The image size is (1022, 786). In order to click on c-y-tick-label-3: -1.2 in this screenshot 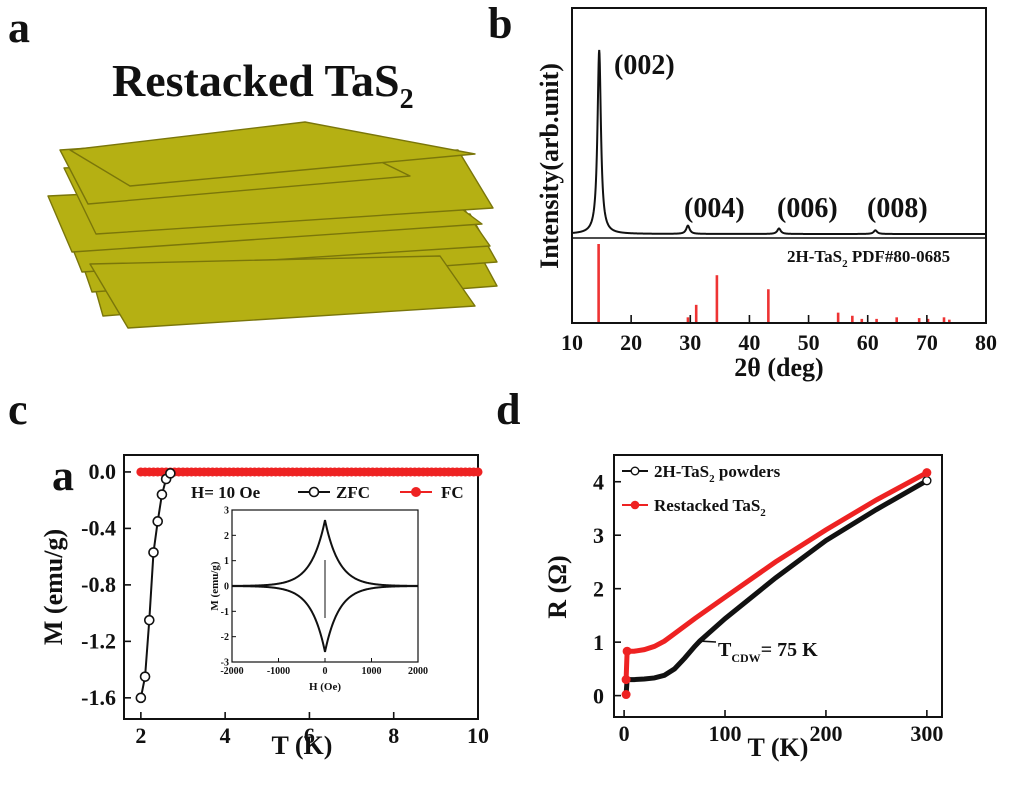, I will do `click(98, 640)`.